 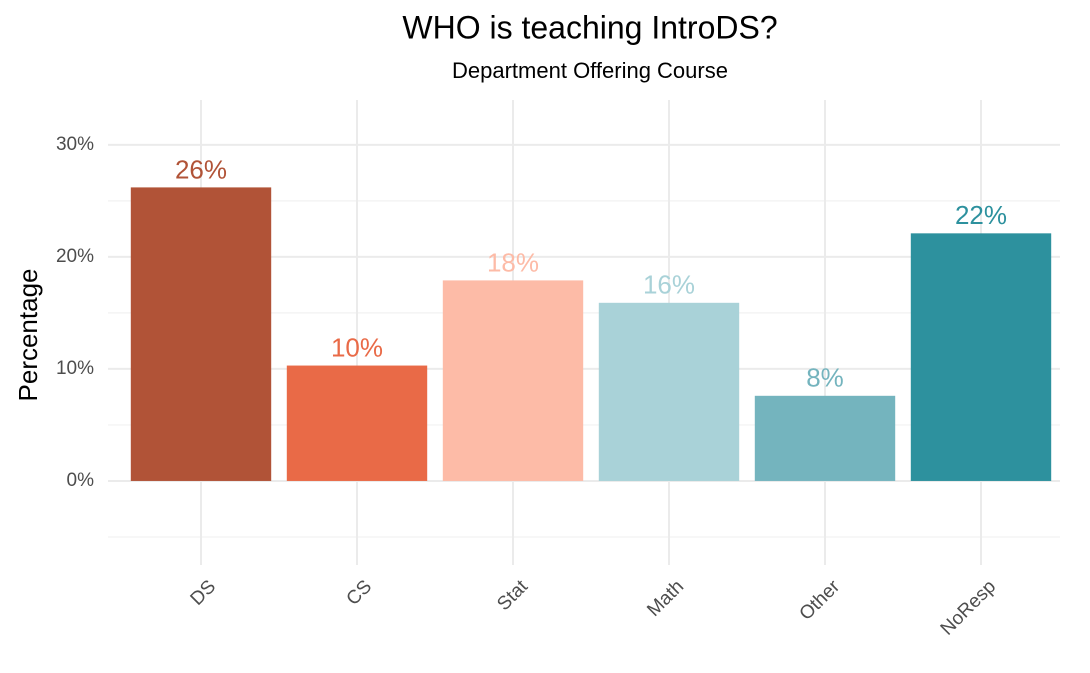 What do you see at coordinates (357, 347) in the screenshot?
I see `value-label: 10%` at bounding box center [357, 347].